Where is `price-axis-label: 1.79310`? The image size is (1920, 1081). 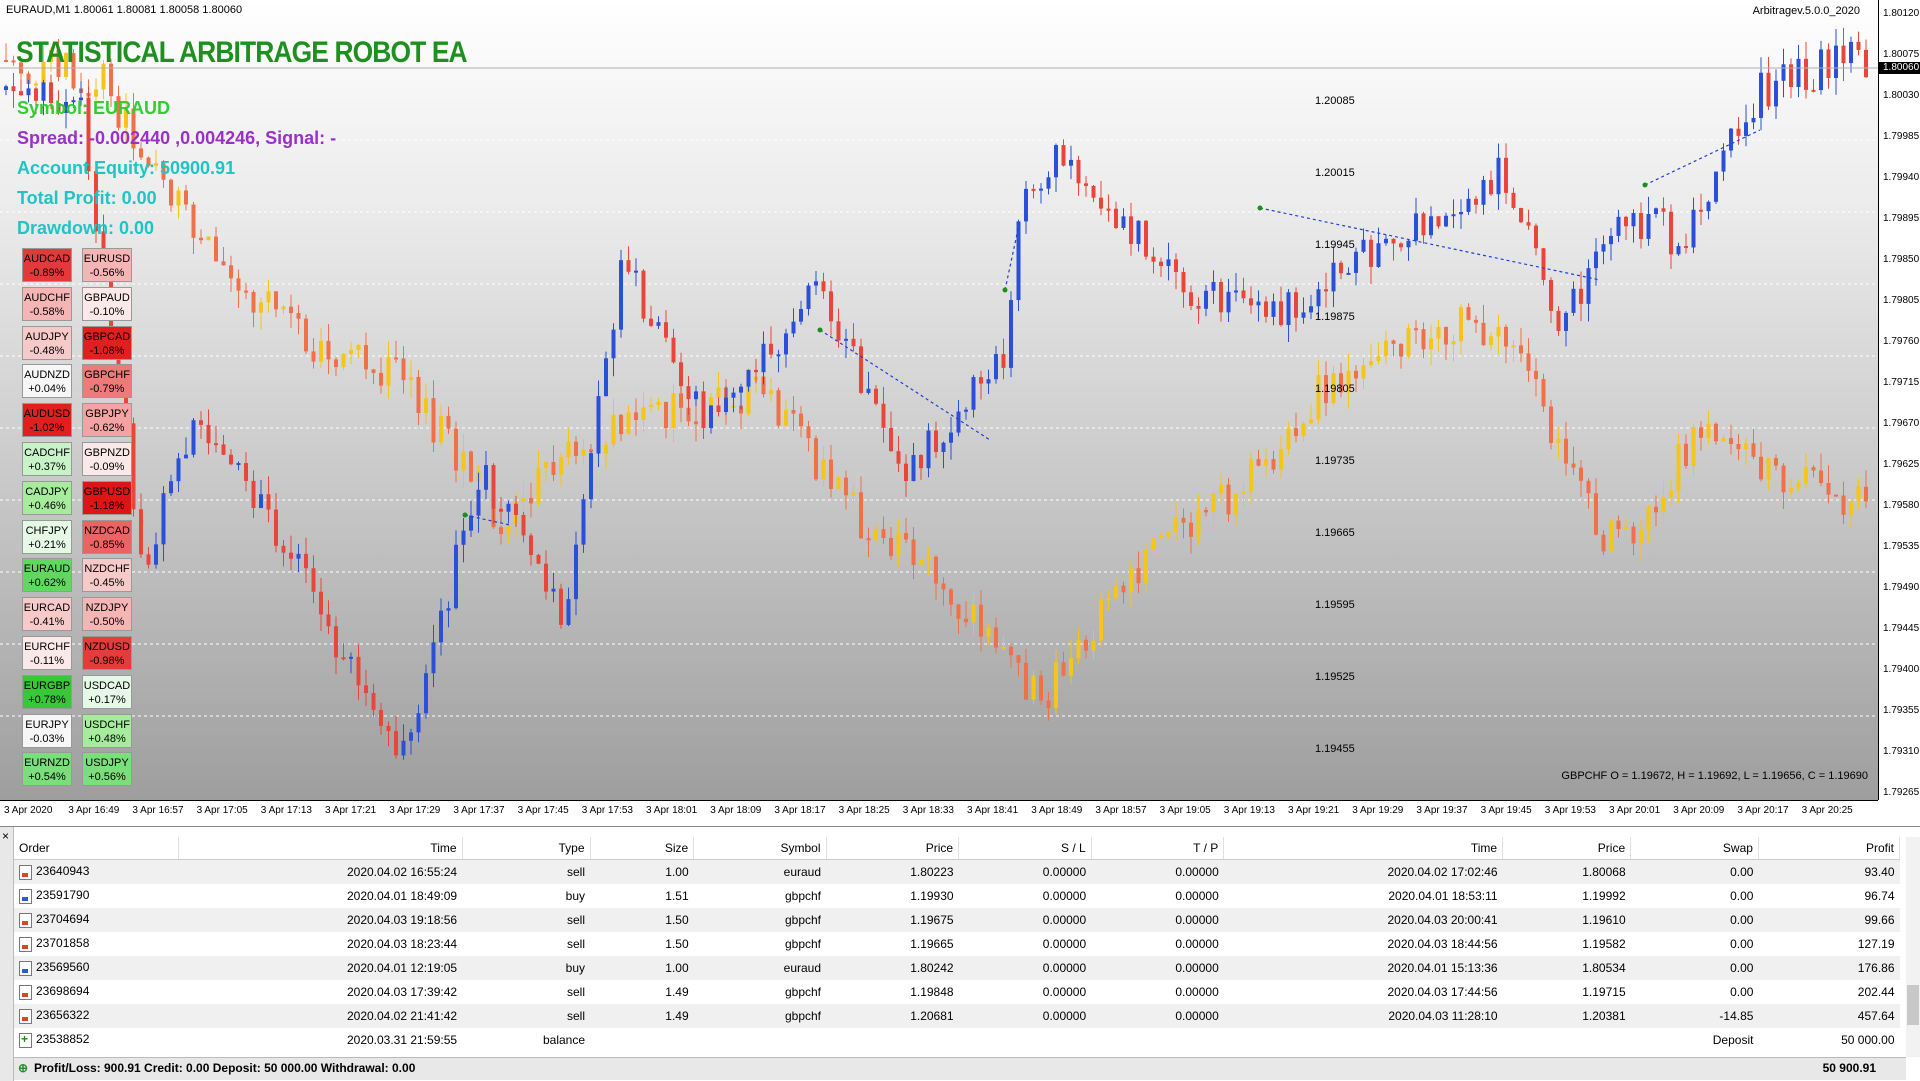
price-axis-label: 1.79310 is located at coordinates (1901, 751).